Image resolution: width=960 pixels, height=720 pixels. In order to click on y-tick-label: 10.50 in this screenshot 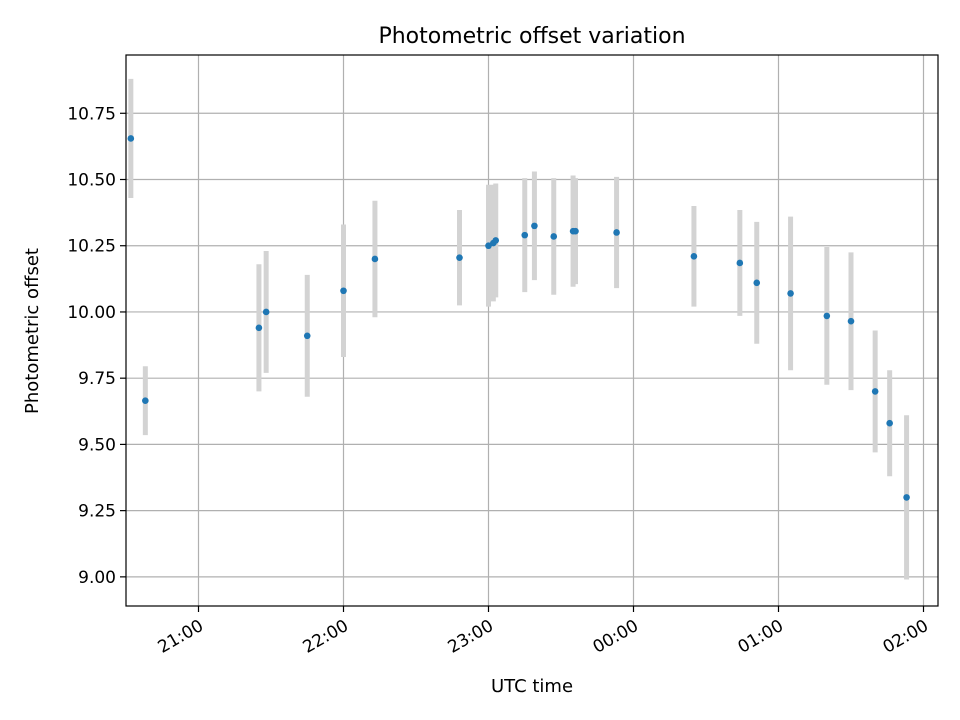, I will do `click(91, 181)`.